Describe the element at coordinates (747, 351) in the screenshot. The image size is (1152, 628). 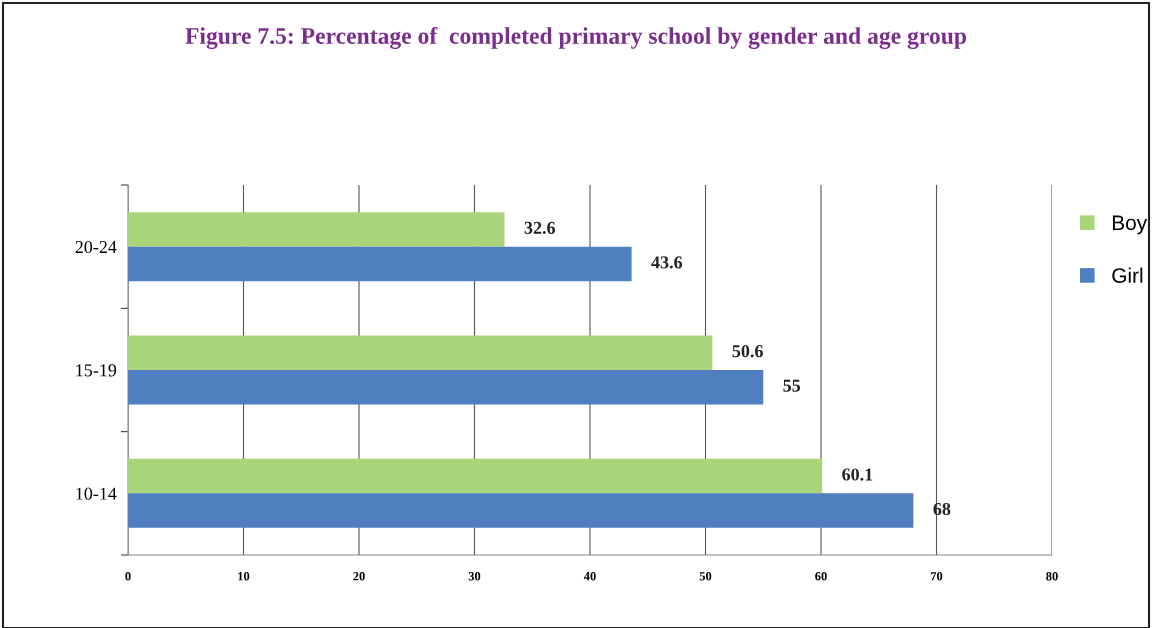
I see `data-label: 50.6` at that location.